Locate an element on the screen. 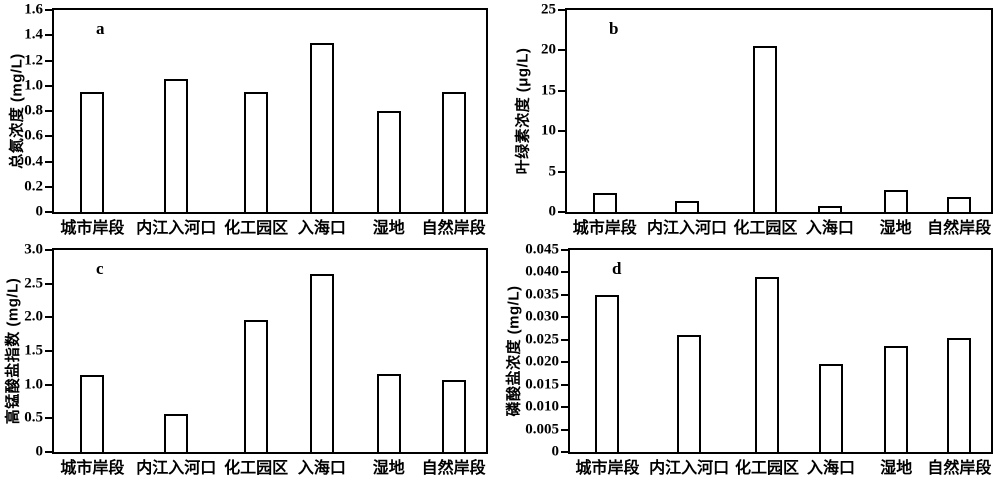 This screenshot has height=480, width=1000. y-tick-label: 1.6 is located at coordinates (33, 9).